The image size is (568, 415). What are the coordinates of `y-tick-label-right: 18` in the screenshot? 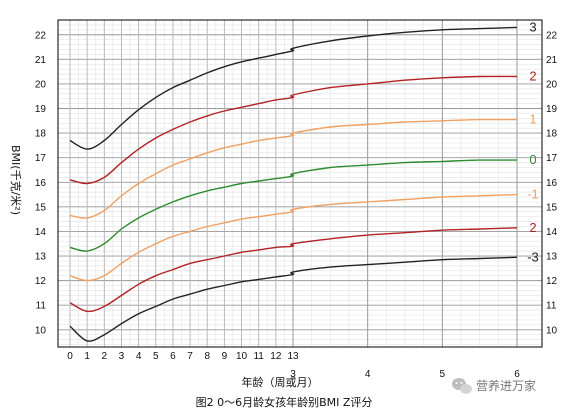 It's located at (552, 134).